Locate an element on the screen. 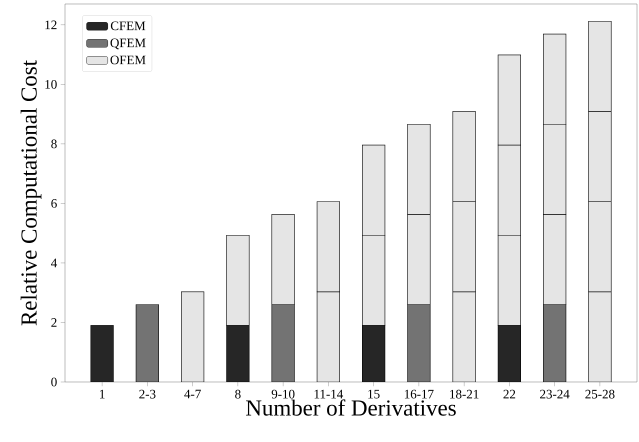 The height and width of the screenshot is (442, 639). x-tick-label: 16-17 is located at coordinates (419, 394).